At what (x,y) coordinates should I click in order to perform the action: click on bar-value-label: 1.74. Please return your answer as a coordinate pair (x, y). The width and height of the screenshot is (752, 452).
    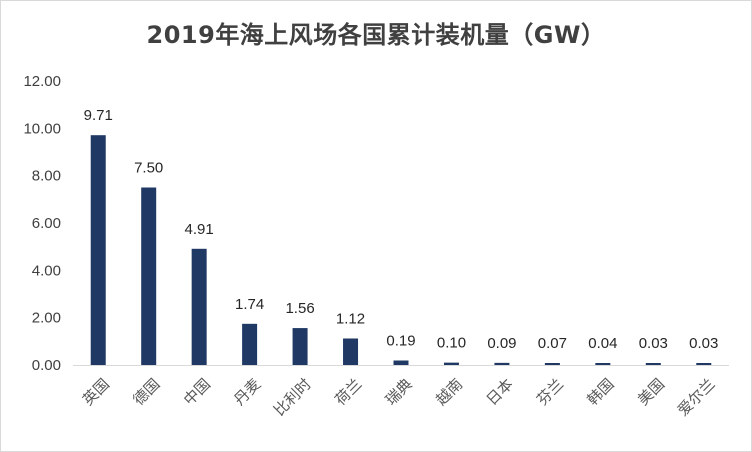
    Looking at the image, I should click on (249, 304).